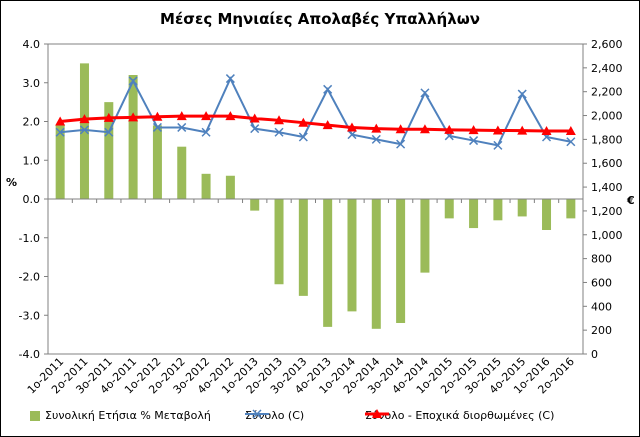 The image size is (640, 437). Describe the element at coordinates (11, 182) in the screenshot. I see `y-left-axis-label: %` at that location.